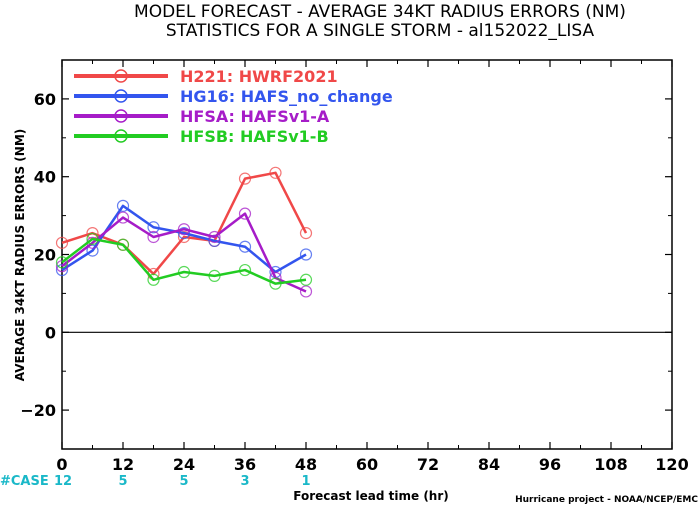  I want to click on x-tick-label: 36, so click(245, 464).